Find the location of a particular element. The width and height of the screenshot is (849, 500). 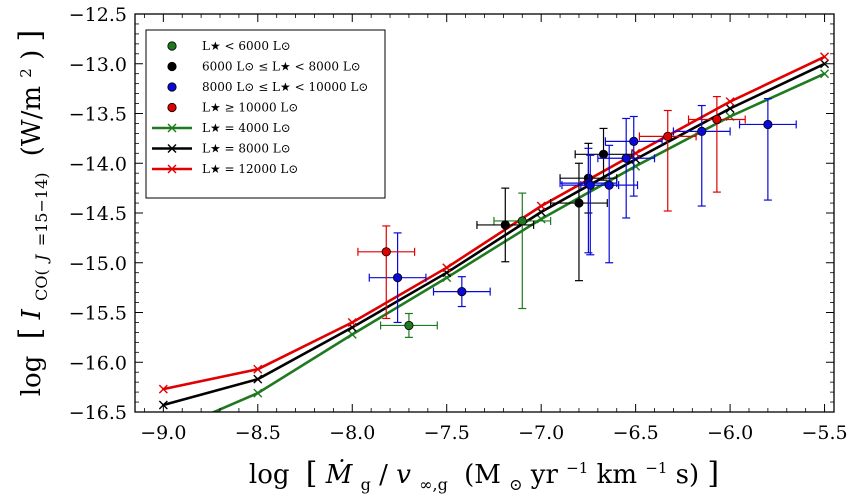

legend-item: L★ < 6000 L⊙ is located at coordinates (229, 46).